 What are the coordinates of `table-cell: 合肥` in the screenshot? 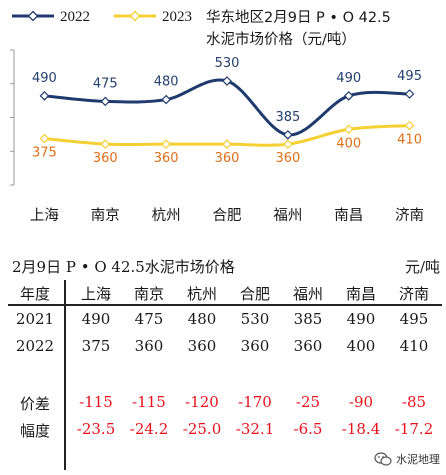 It's located at (254, 294).